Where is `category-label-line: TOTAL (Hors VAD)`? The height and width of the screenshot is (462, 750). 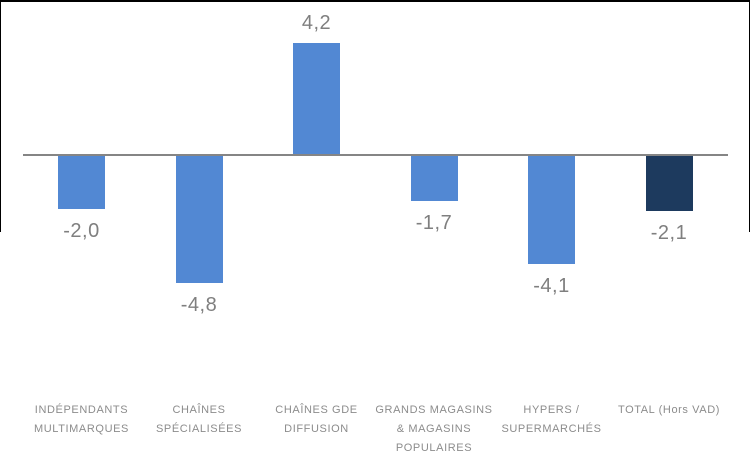
category-label-line: TOTAL (Hors VAD) is located at coordinates (669, 410).